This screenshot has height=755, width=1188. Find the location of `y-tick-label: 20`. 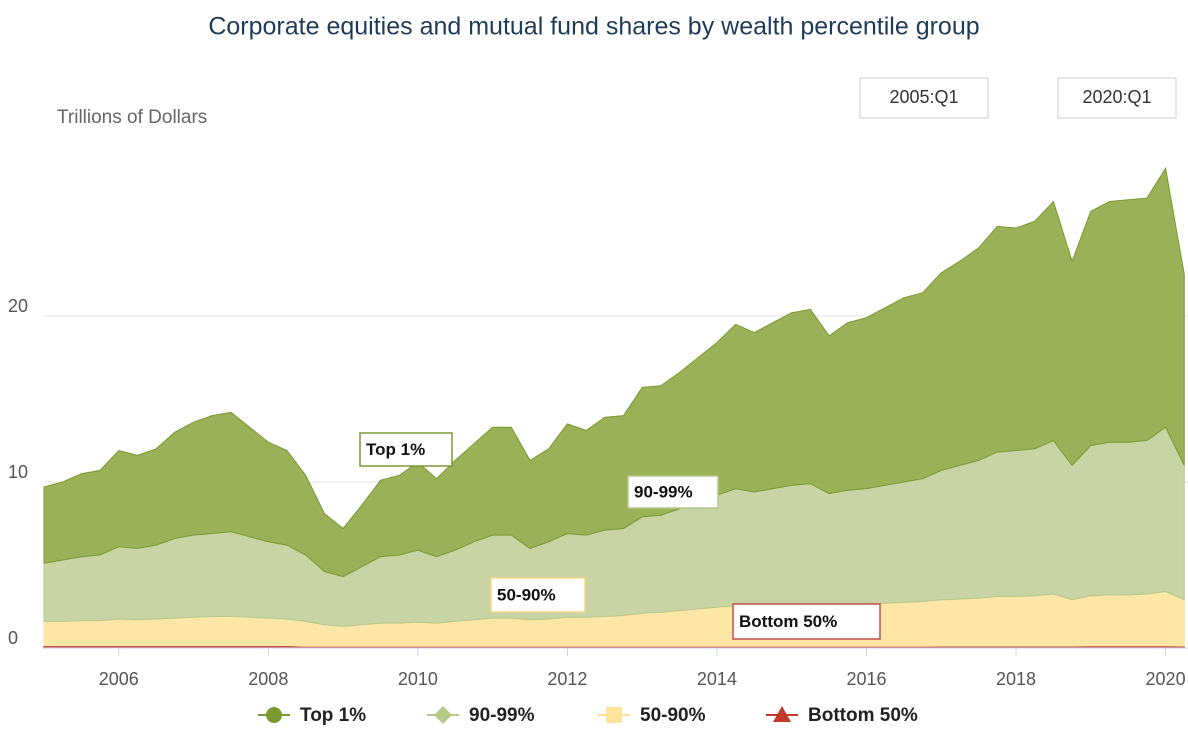

y-tick-label: 20 is located at coordinates (18, 306).